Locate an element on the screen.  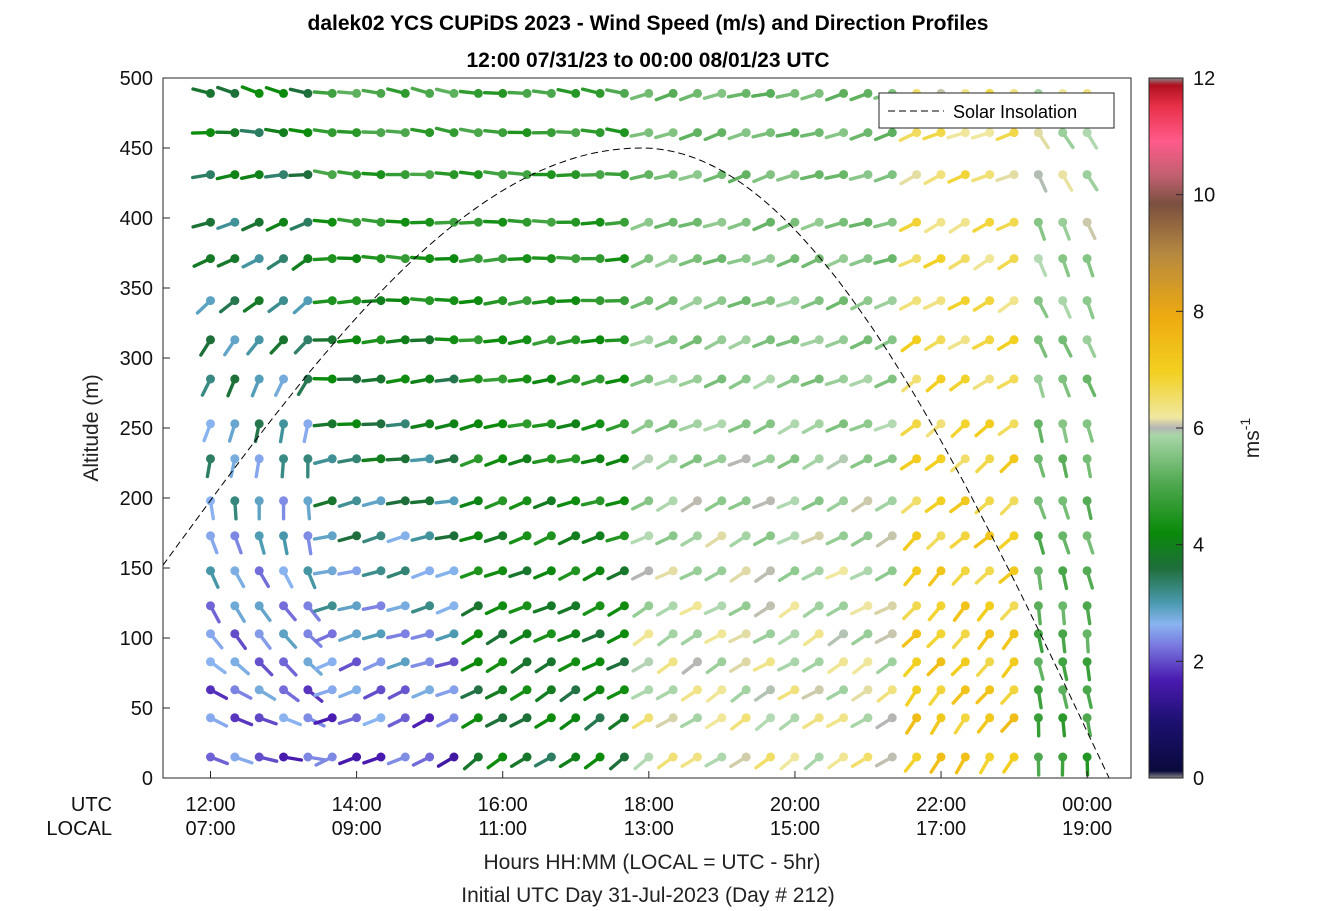
utc-row-label: UTC is located at coordinates (91, 805).